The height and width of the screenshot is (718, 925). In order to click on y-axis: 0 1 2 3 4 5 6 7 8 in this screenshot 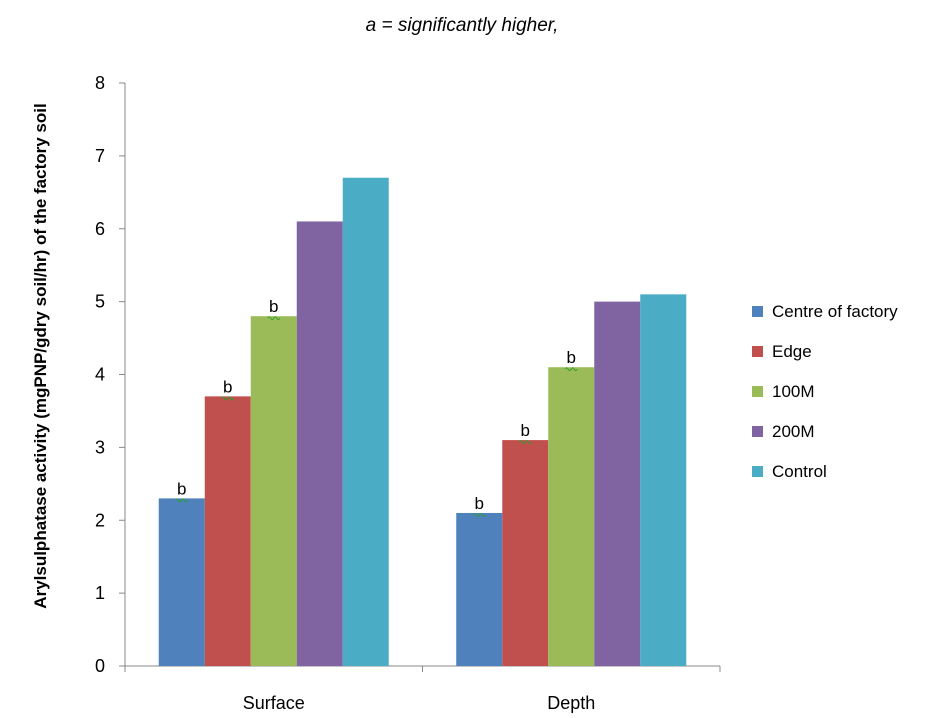, I will do `click(110, 374)`.